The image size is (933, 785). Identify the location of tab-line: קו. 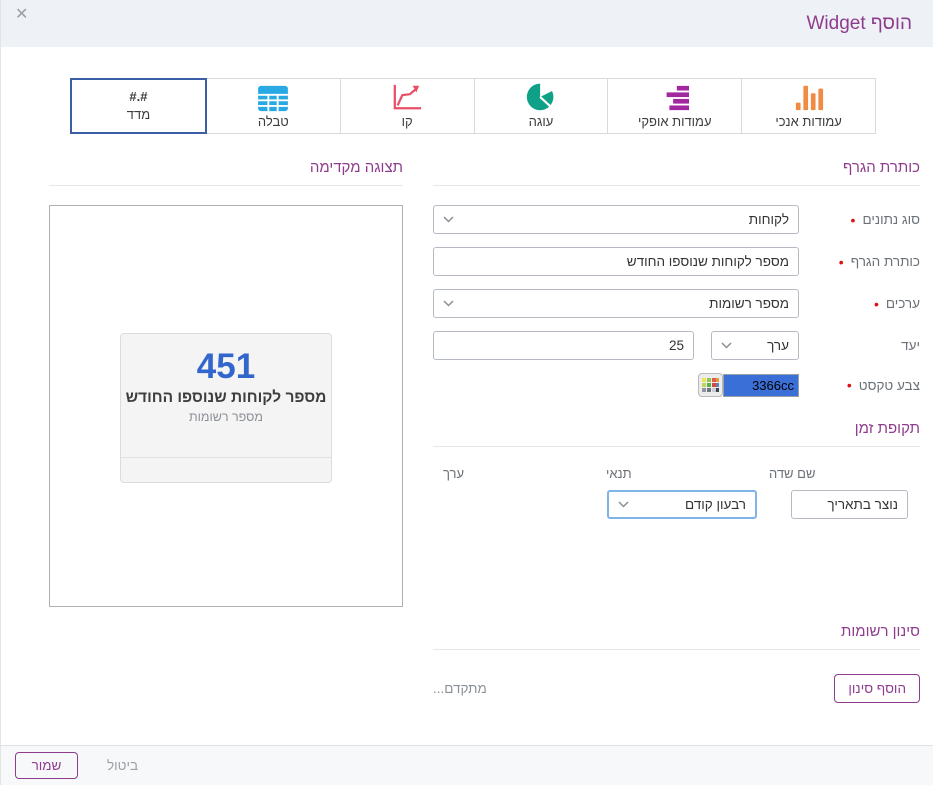
(407, 106).